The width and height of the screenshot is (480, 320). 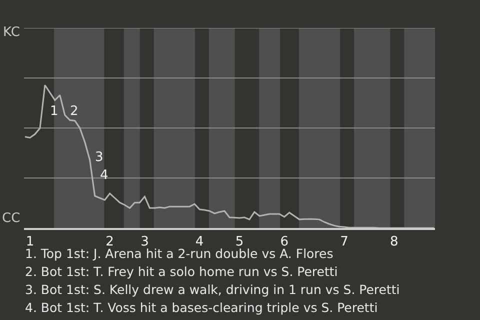 I want to click on annotation: 3, so click(x=99, y=157).